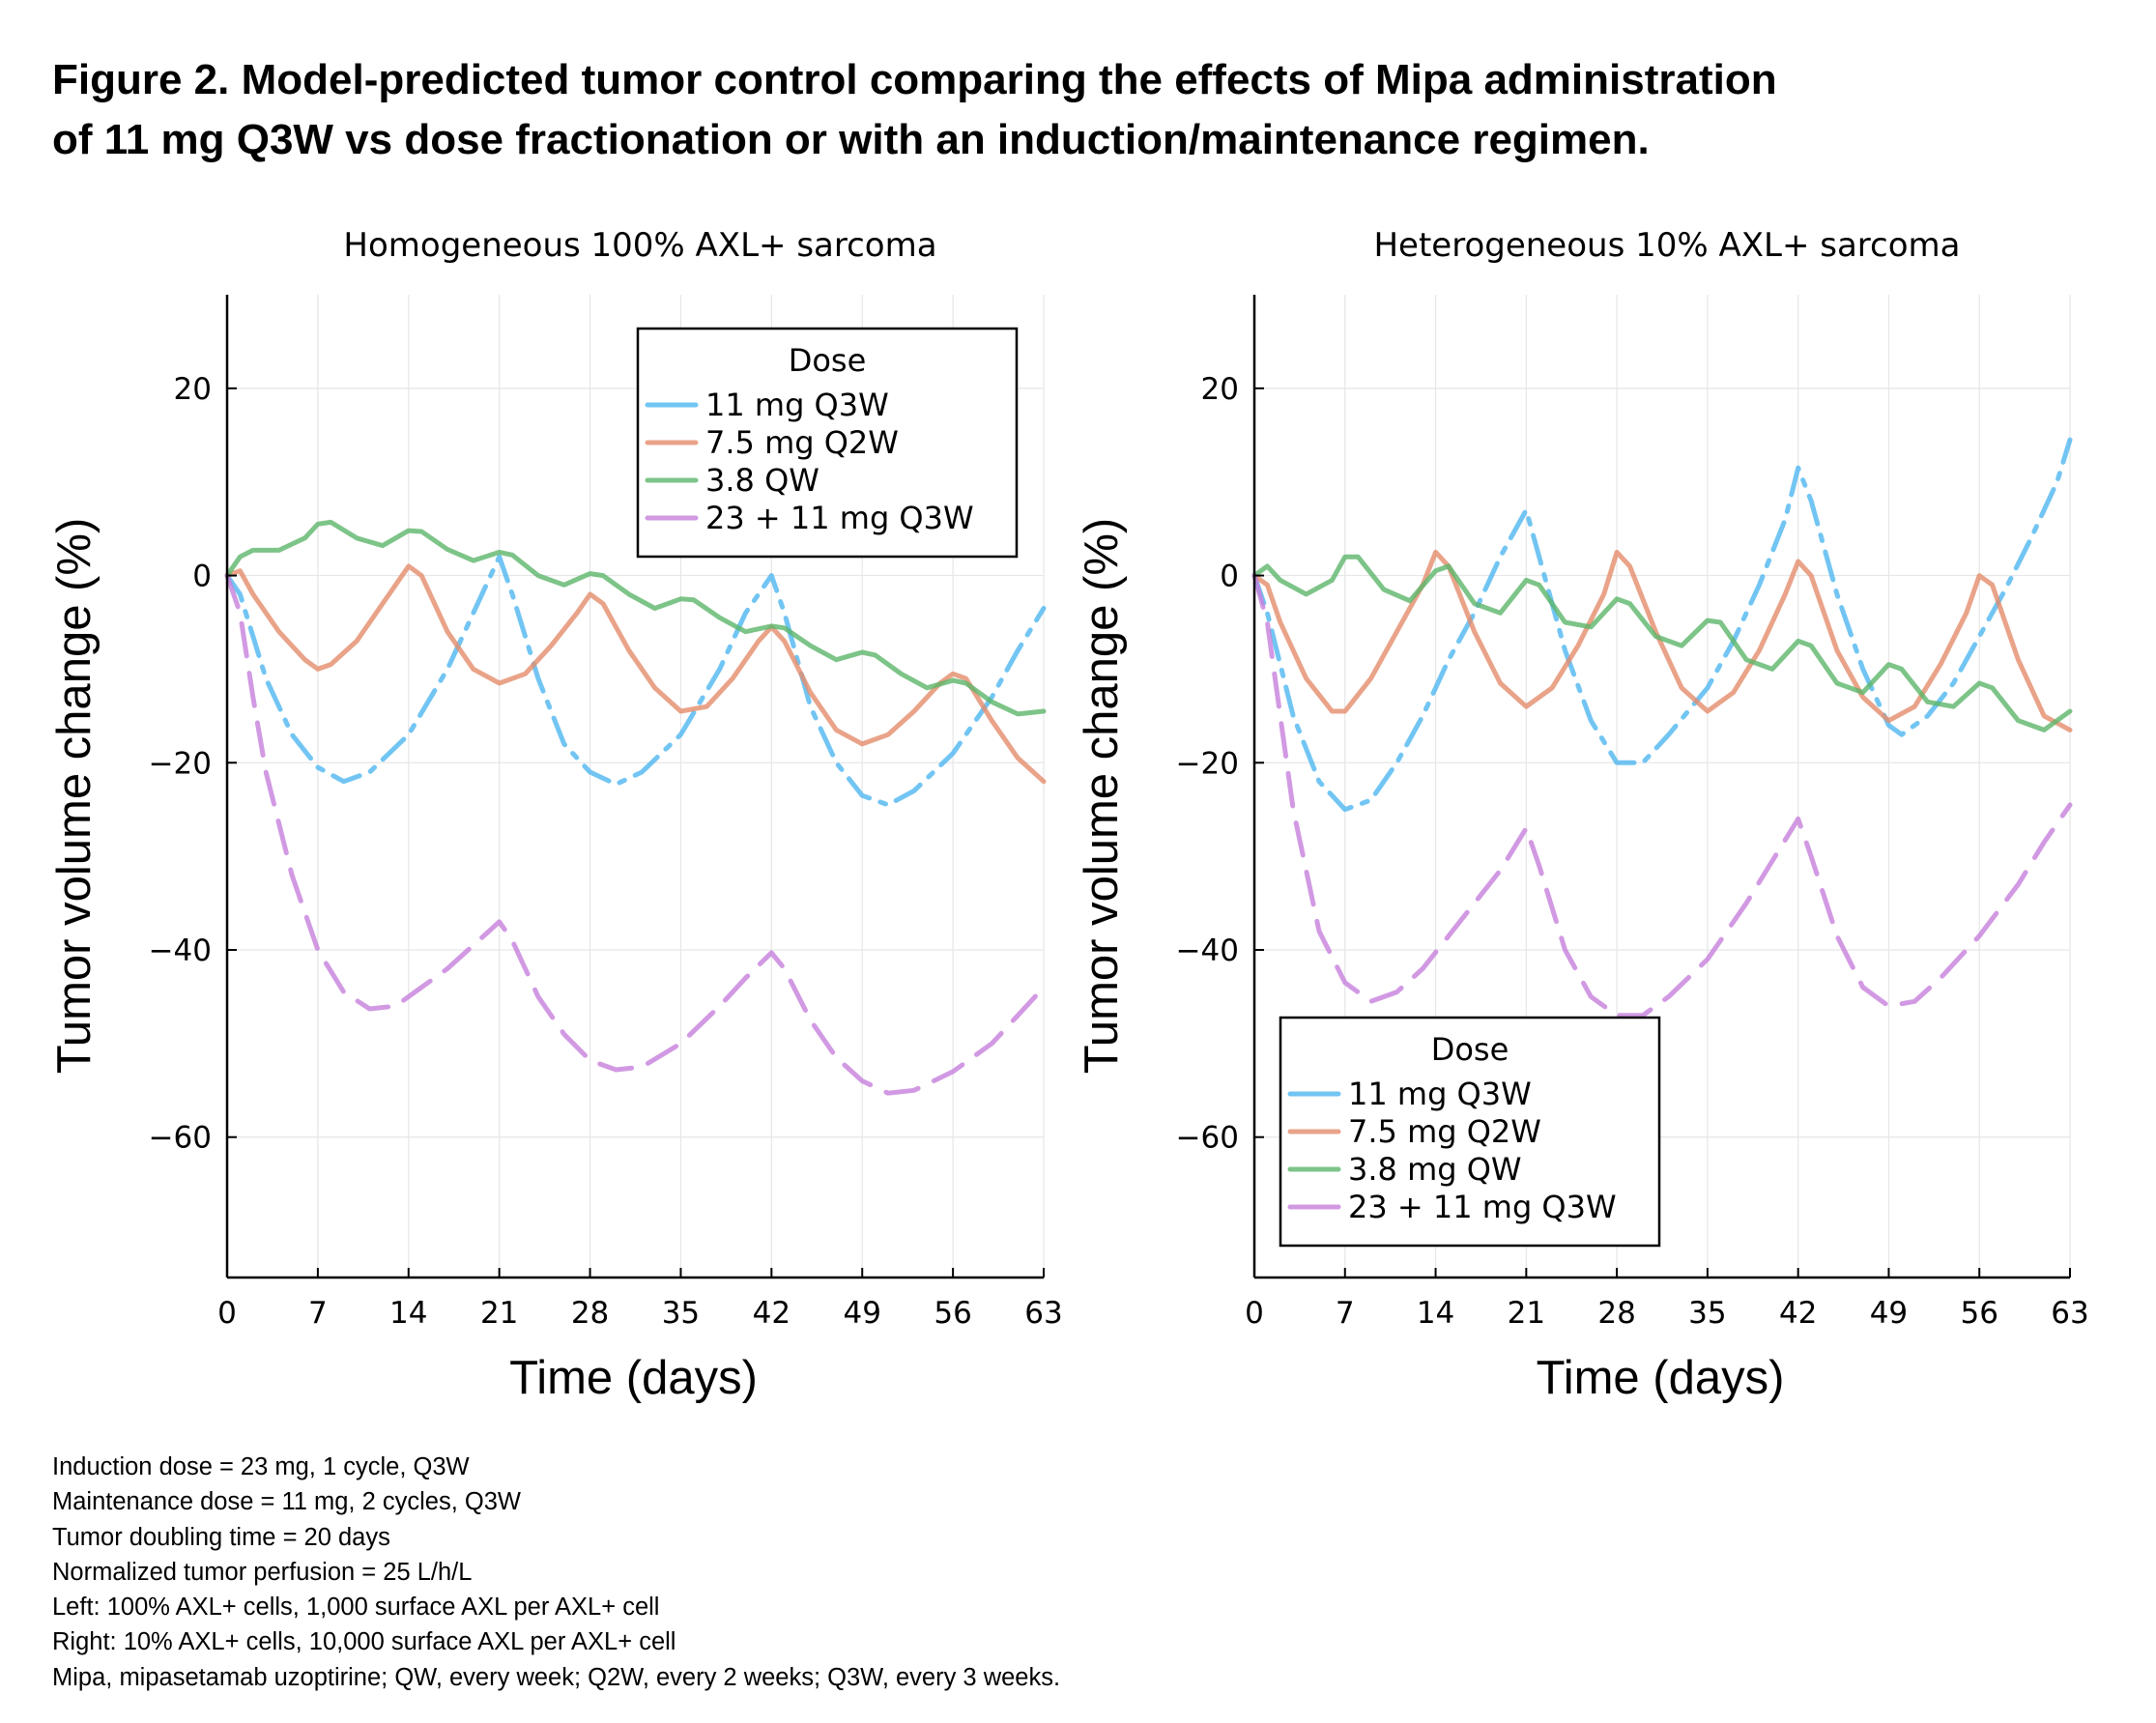 Image resolution: width=2156 pixels, height=1723 pixels. I want to click on legend-label: 3.8 QW, so click(762, 481).